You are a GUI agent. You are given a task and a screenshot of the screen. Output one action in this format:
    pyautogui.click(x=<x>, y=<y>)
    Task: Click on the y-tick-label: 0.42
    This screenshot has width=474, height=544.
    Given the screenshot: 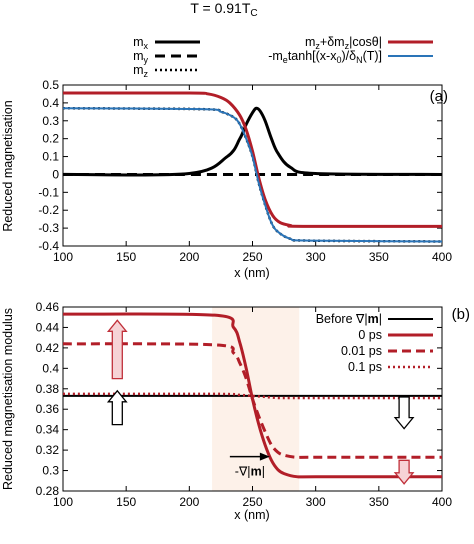 What is the action you would take?
    pyautogui.click(x=48, y=348)
    